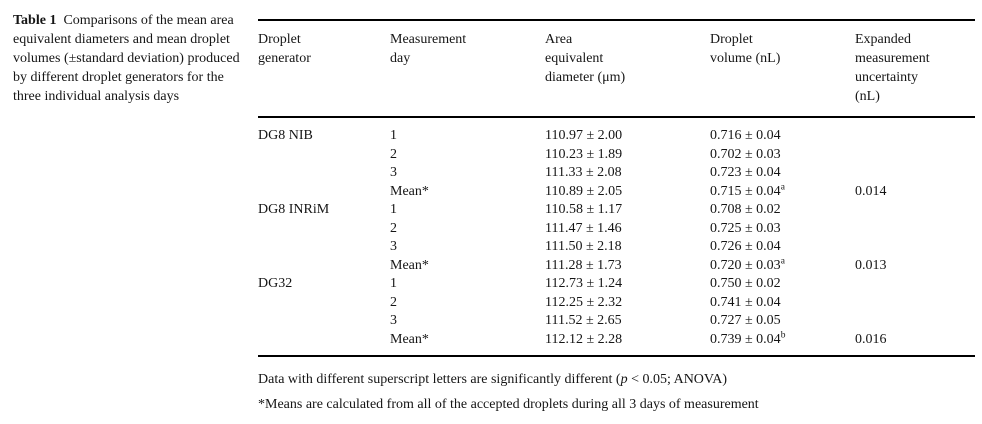 Image resolution: width=982 pixels, height=424 pixels. Describe the element at coordinates (748, 338) in the screenshot. I see `cell-droplet-volume: 0.739 ± 0.04b` at that location.